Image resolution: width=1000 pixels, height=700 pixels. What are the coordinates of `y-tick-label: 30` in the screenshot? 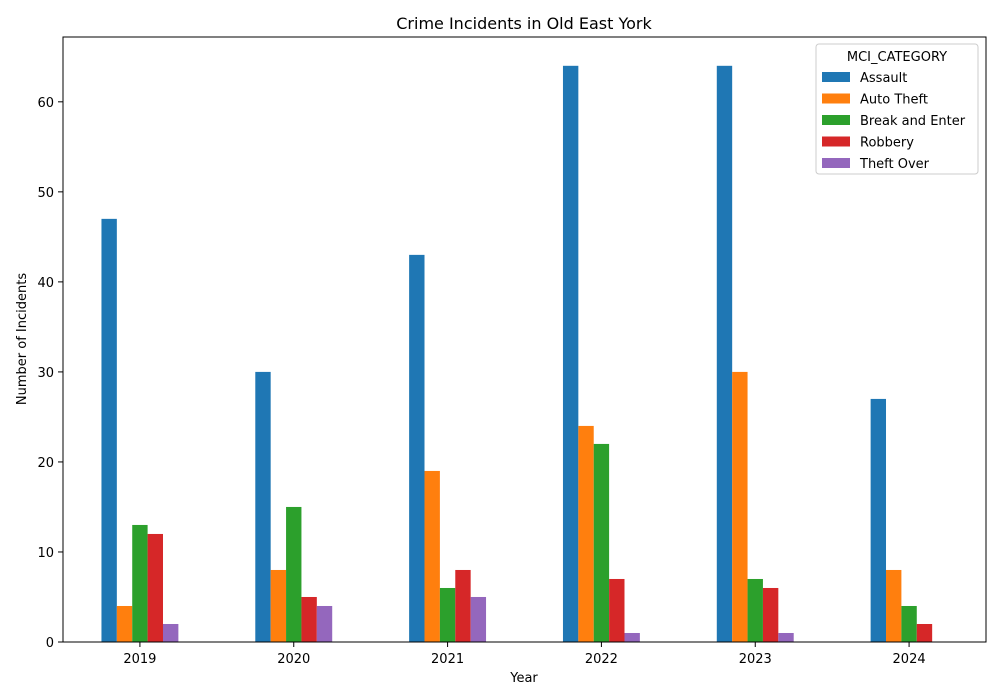 It's located at (45, 373).